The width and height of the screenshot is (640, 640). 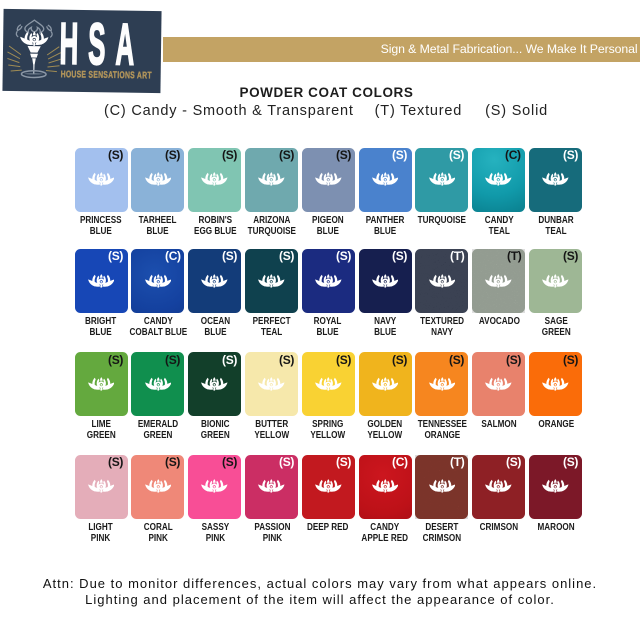 I want to click on svg-text: HSA, so click(x=102, y=43).